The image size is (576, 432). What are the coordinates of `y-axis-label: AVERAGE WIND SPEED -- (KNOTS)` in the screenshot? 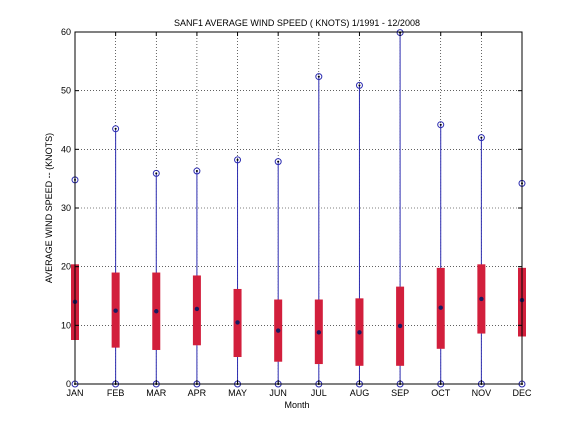 It's located at (49, 208).